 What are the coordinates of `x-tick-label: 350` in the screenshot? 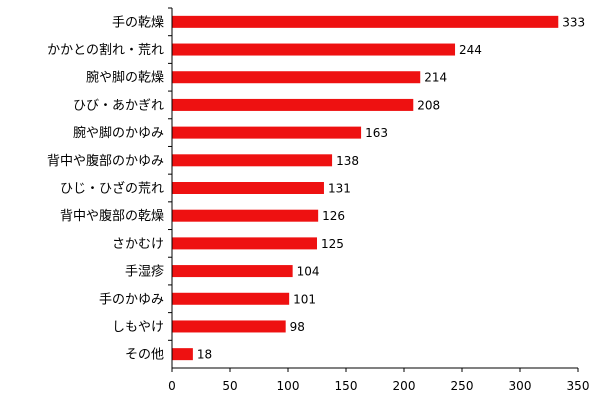 It's located at (578, 386).